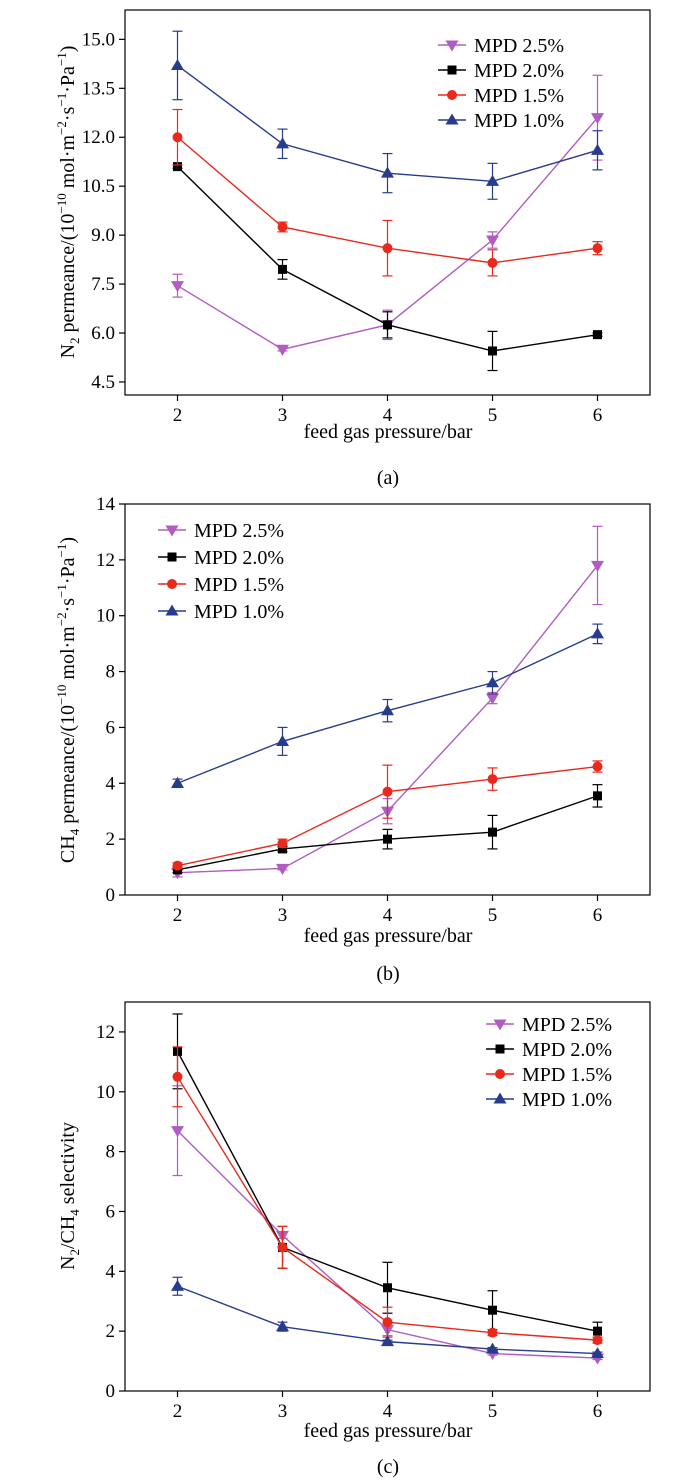 The width and height of the screenshot is (700, 1484). Describe the element at coordinates (98, 137) in the screenshot. I see `y-tick-label: 12.0` at that location.